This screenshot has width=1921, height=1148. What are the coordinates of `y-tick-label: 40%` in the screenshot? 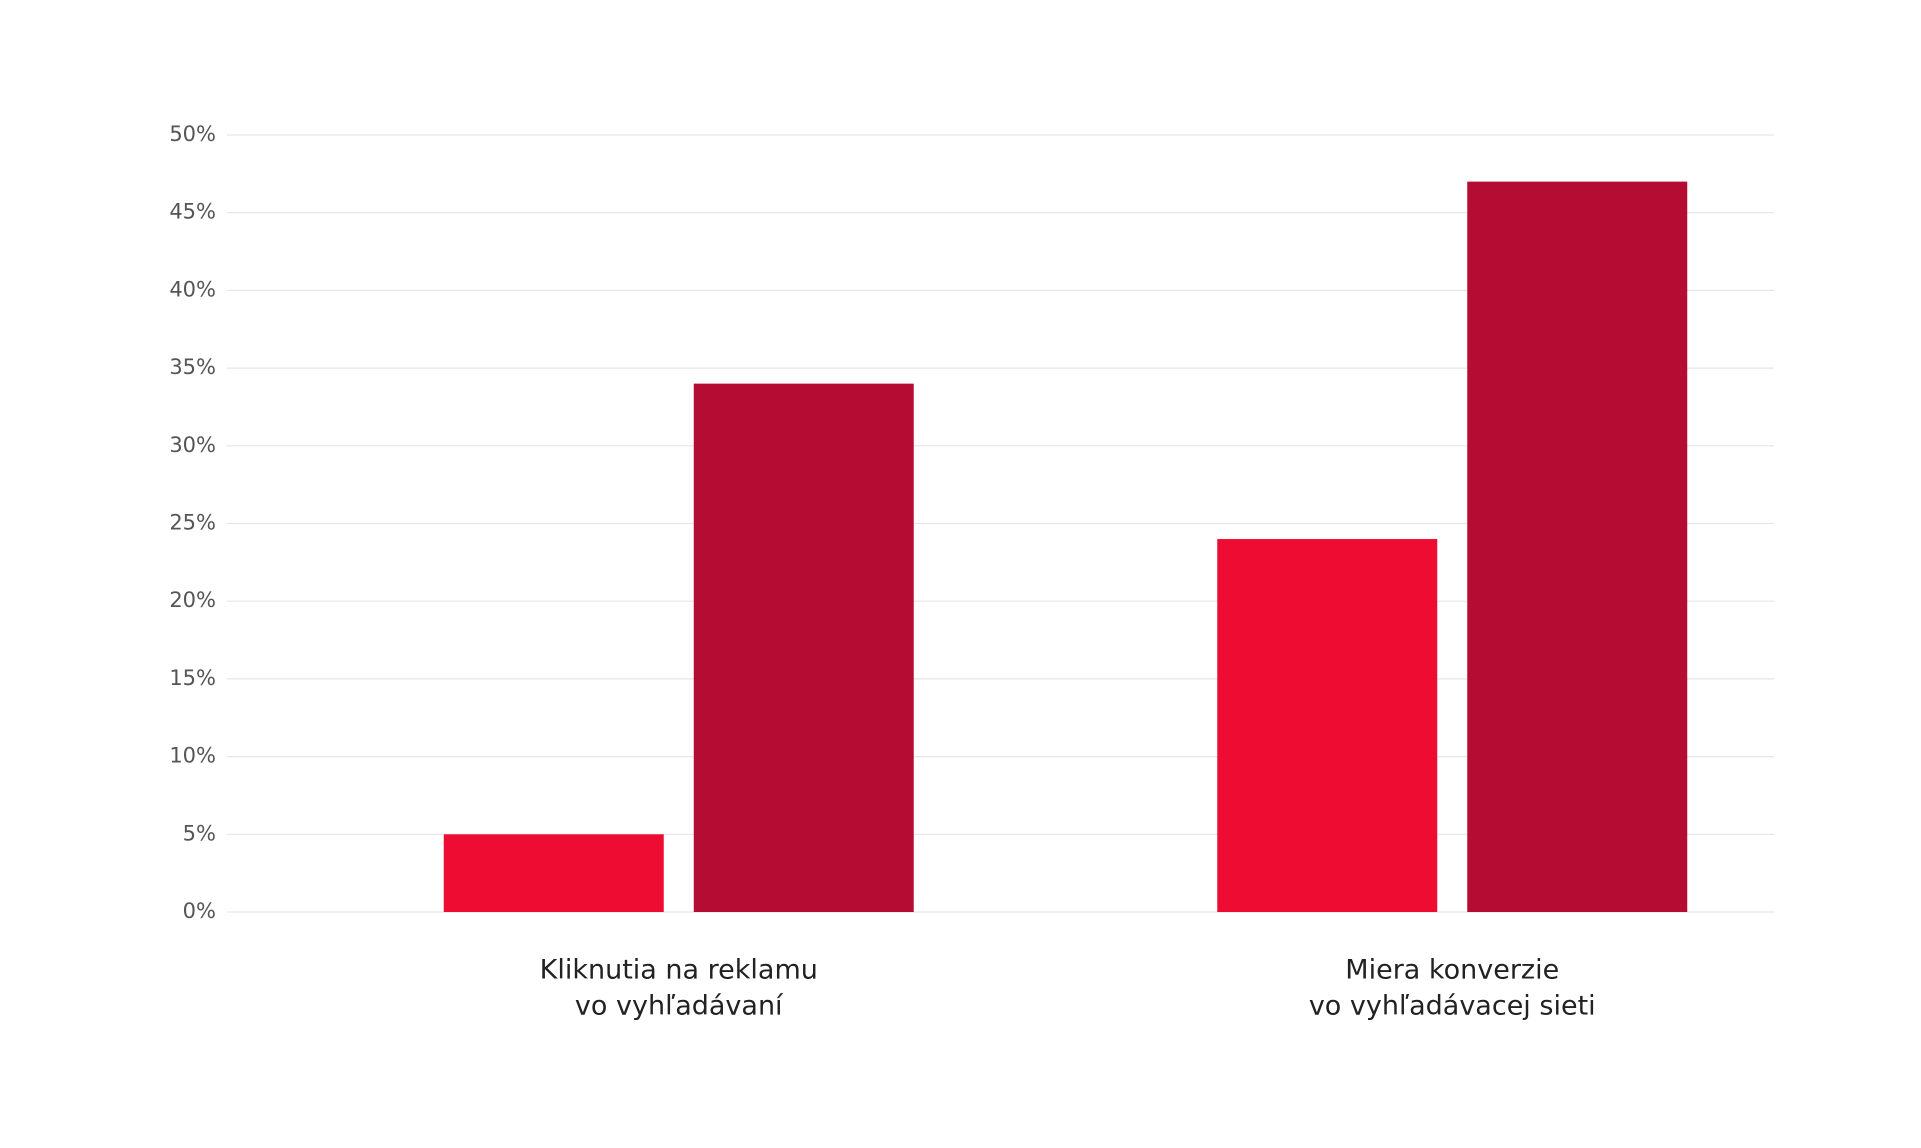 It's located at (192, 289).